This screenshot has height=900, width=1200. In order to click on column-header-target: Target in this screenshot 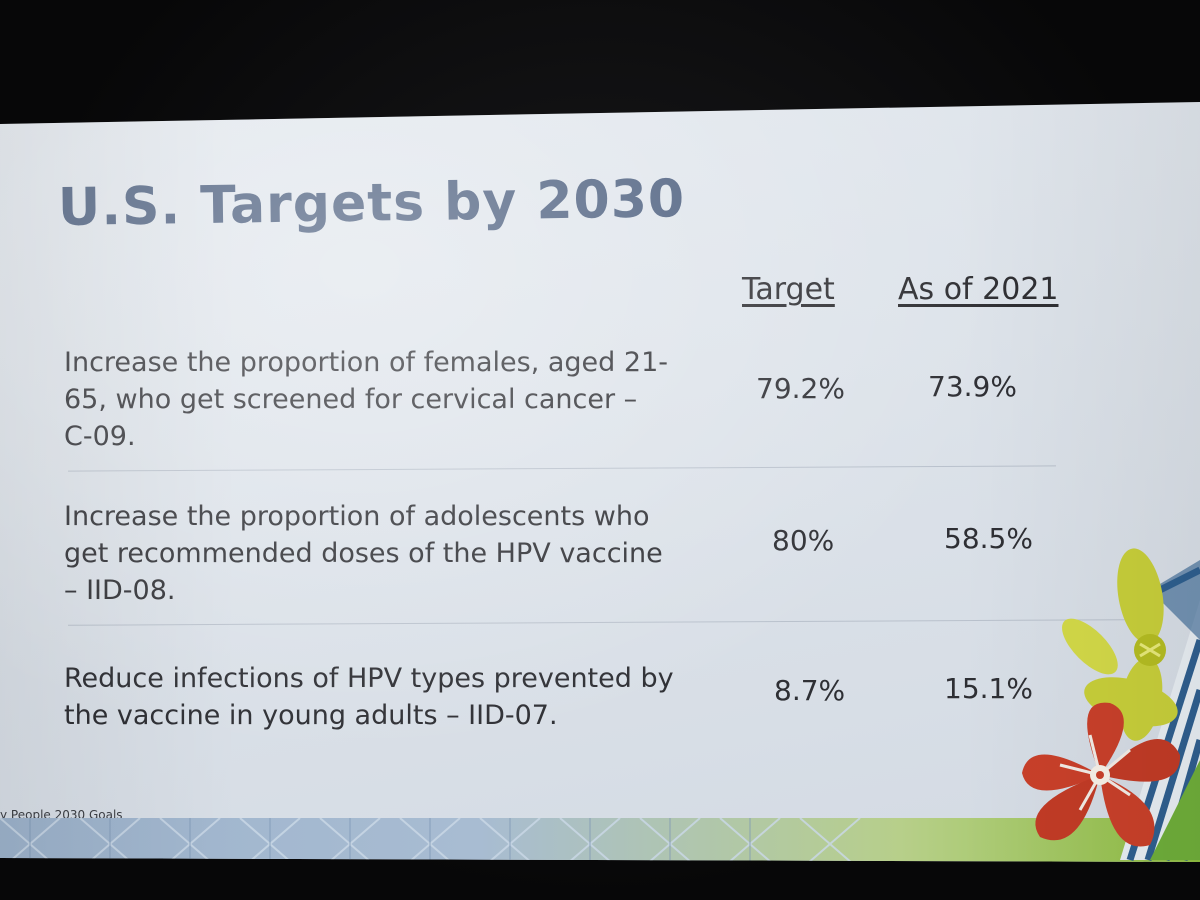, I will do `click(788, 289)`.